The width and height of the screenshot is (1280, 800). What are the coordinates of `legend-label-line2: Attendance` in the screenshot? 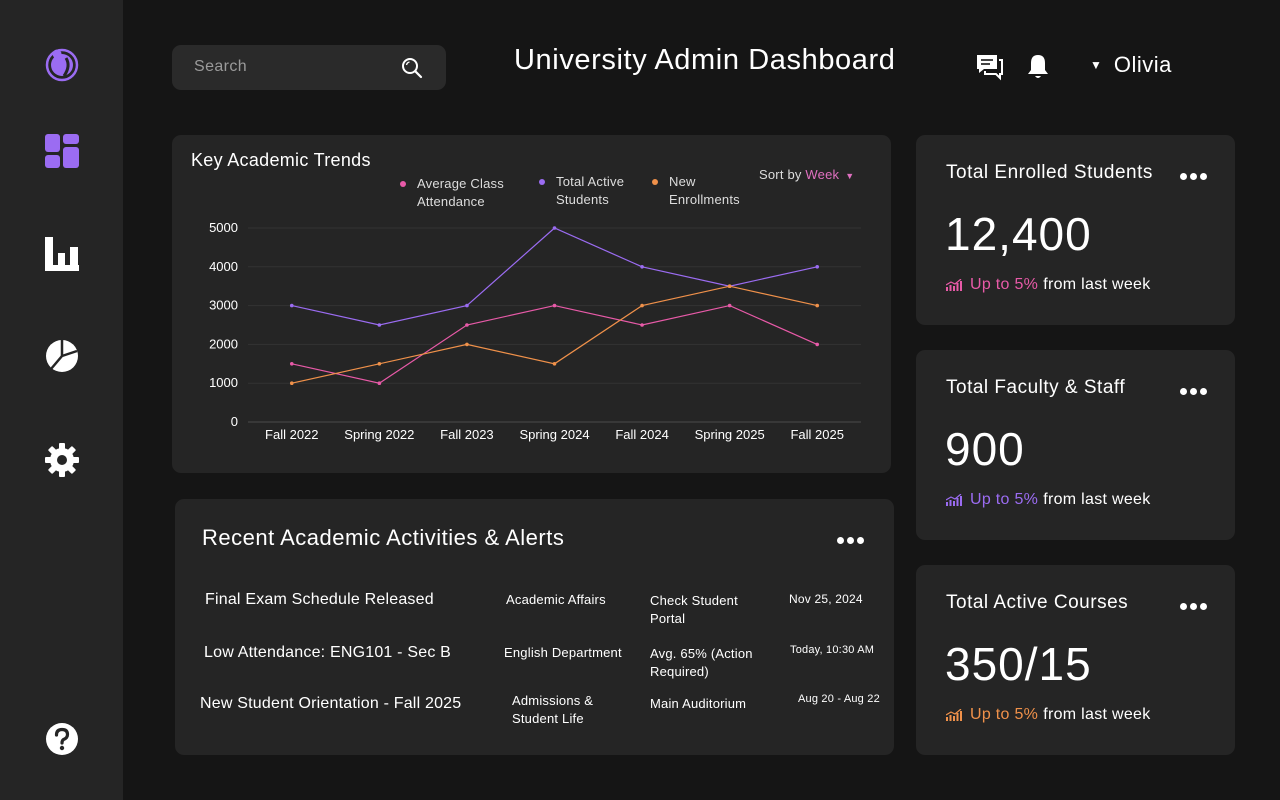 It's located at (451, 201).